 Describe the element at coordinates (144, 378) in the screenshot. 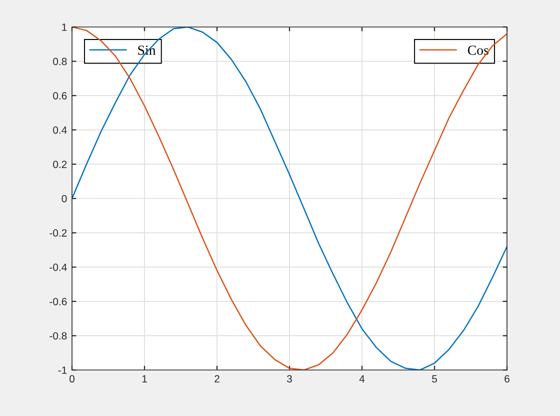

I see `x-tick-label: 1` at that location.